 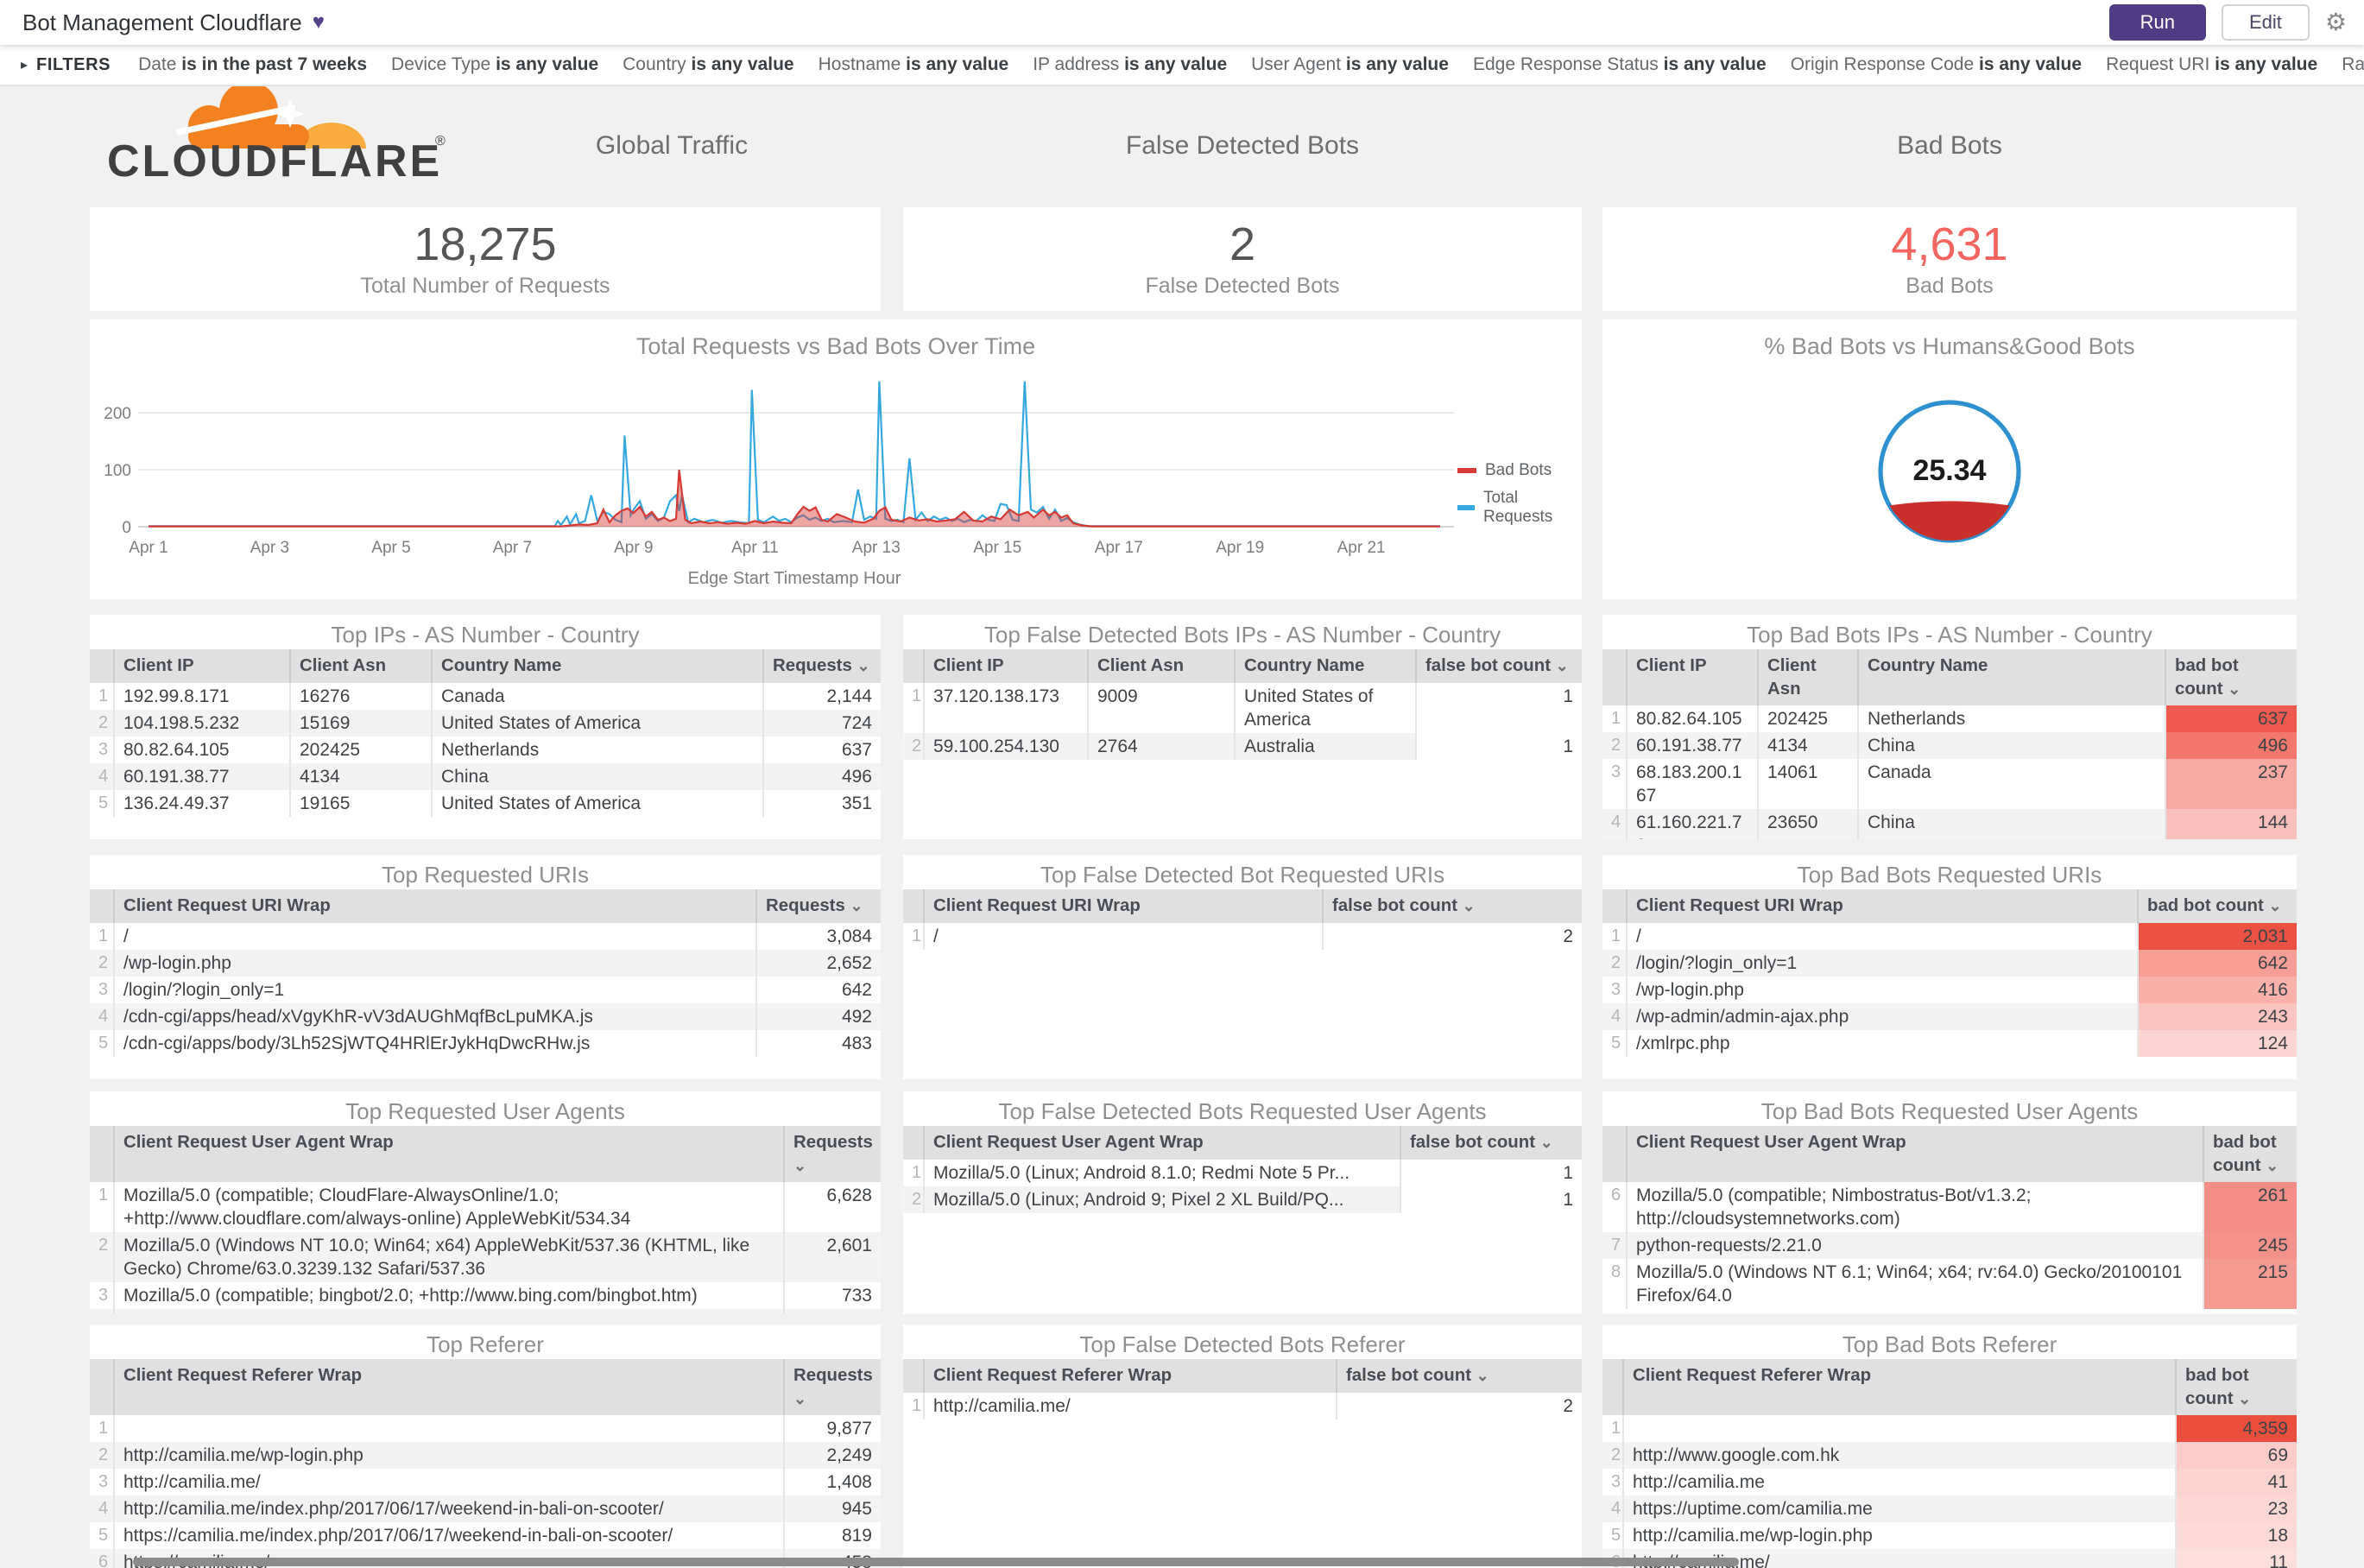 I want to click on filter-item: Date is in the past 7 weeks, so click(x=253, y=64).